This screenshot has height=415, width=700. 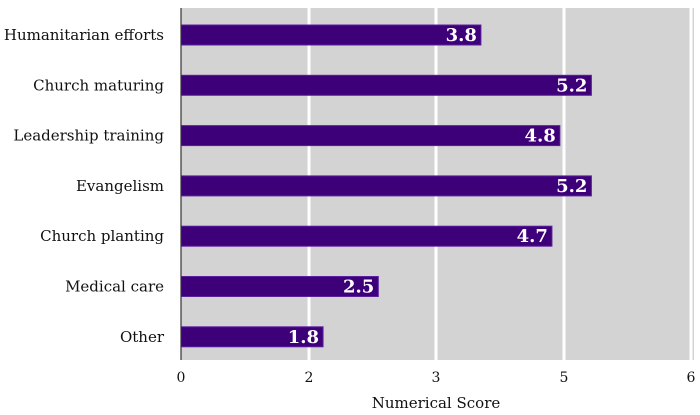 What do you see at coordinates (436, 403) in the screenshot?
I see `x-axis-label: Numerical Score` at bounding box center [436, 403].